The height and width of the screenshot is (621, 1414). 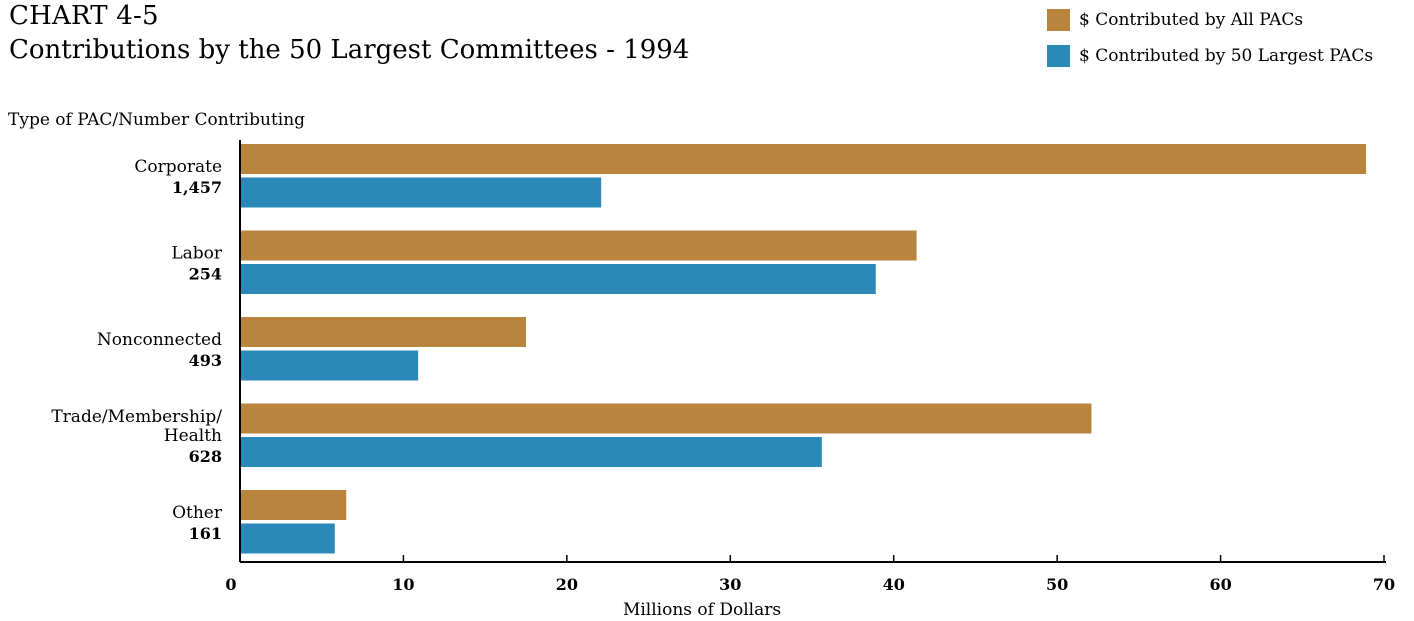 What do you see at coordinates (193, 436) in the screenshot?
I see `category-label-3-1: Health` at bounding box center [193, 436].